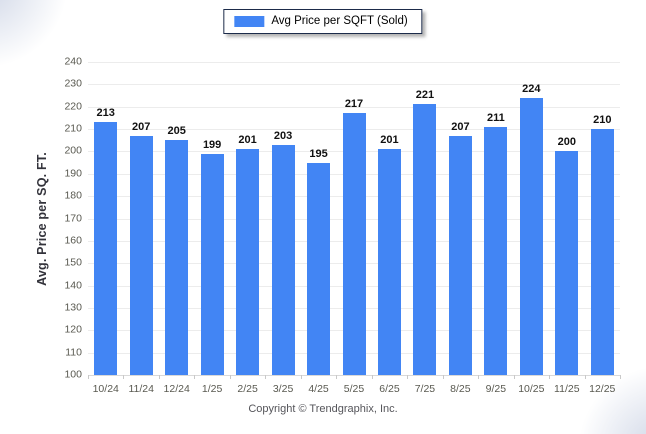  Describe the element at coordinates (323, 409) in the screenshot. I see `copyright-text: Copyright © Trendgraphix, Inc.` at that location.